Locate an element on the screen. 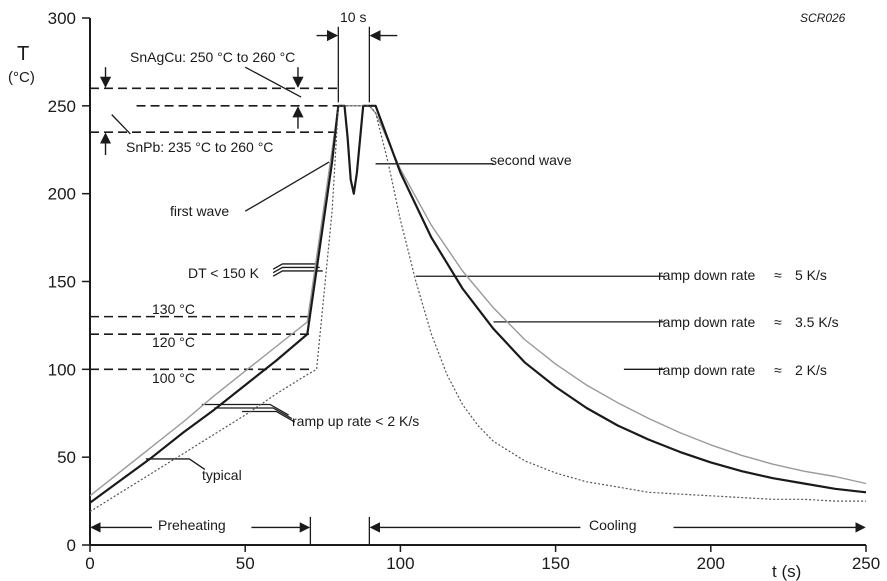 This screenshot has height=581, width=887. label-preheating: Preheating is located at coordinates (192, 525).